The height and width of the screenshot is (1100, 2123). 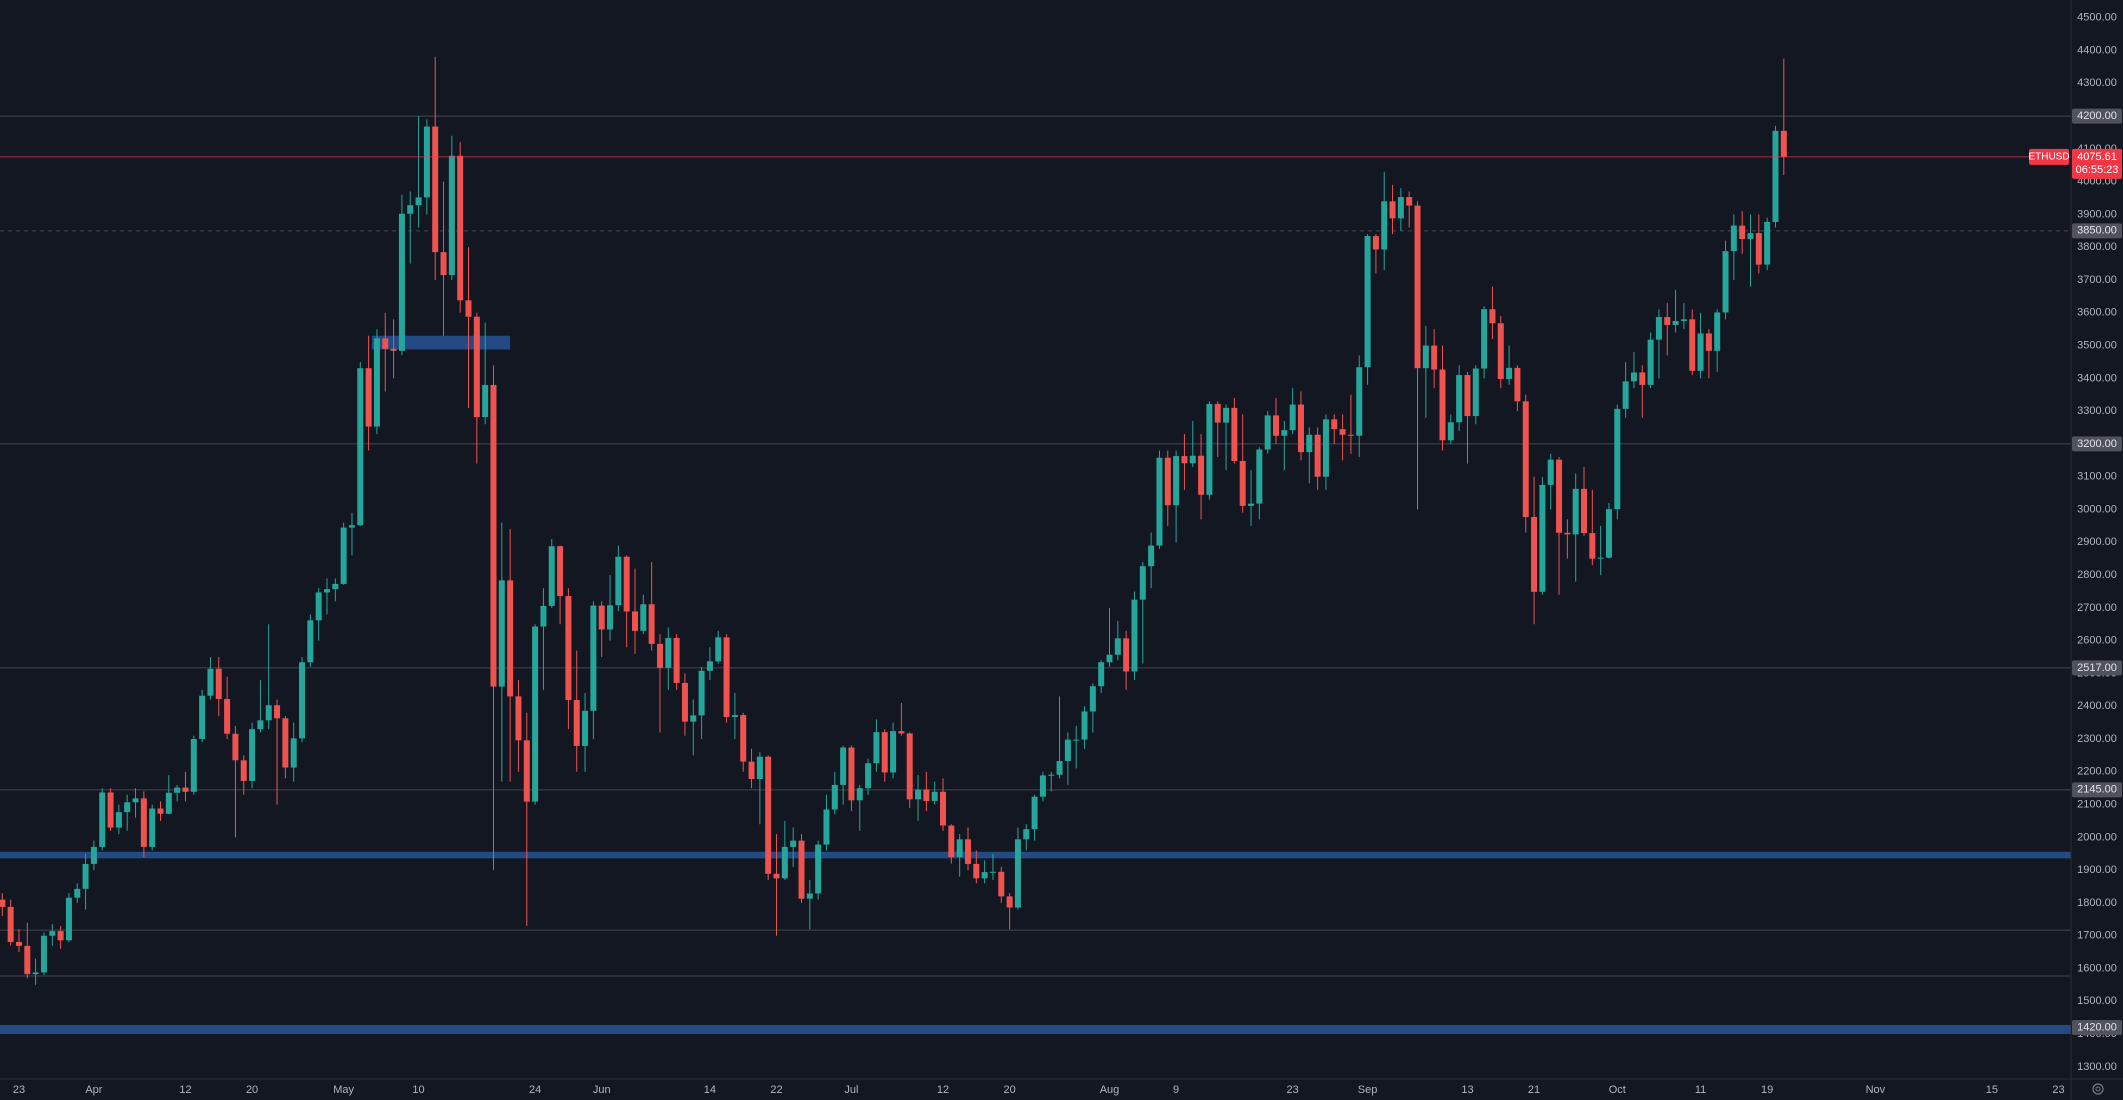 I want to click on y-tick-label: 3800.00, so click(x=2097, y=247).